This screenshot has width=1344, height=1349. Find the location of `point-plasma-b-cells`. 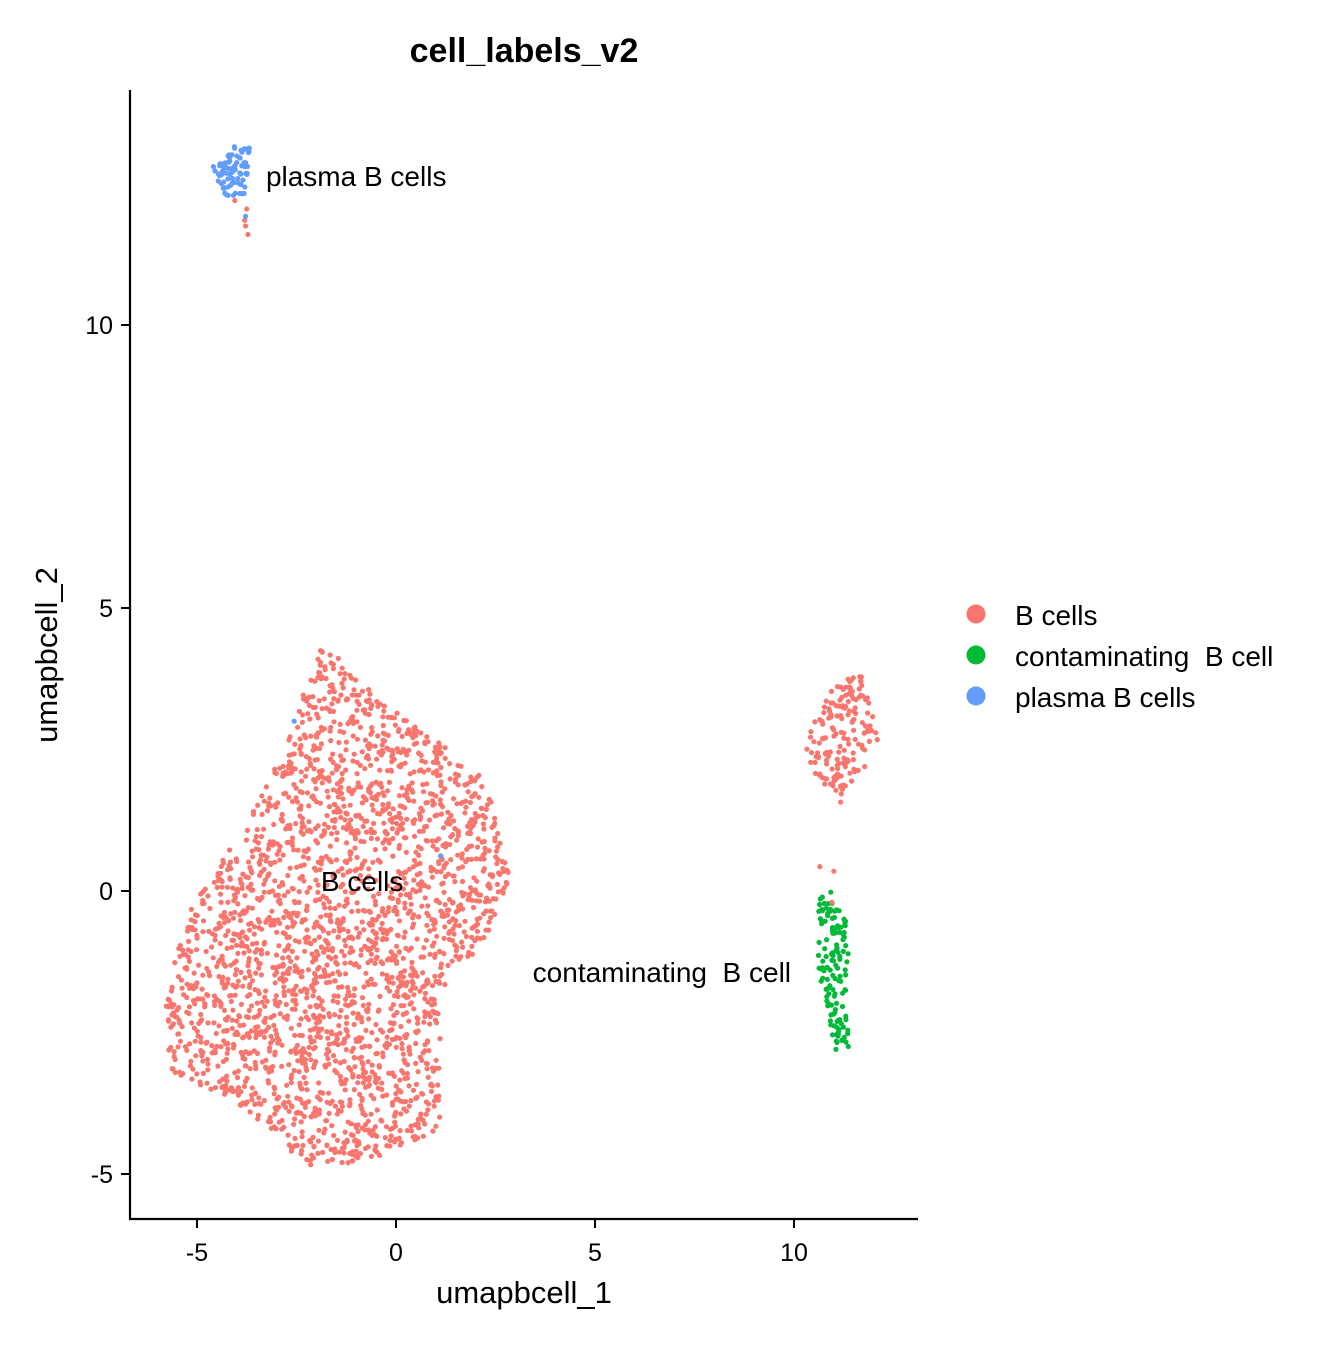

point-plasma-b-cells is located at coordinates (247, 149).